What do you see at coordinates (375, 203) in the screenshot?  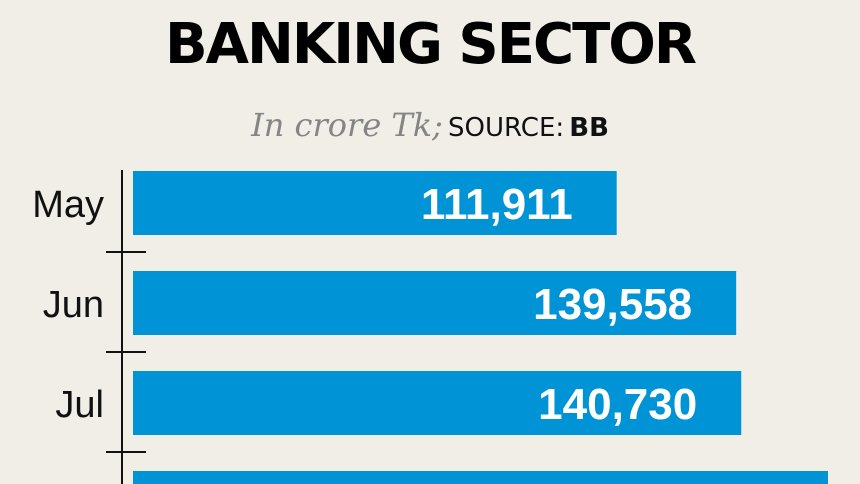 I see `bar-may` at bounding box center [375, 203].